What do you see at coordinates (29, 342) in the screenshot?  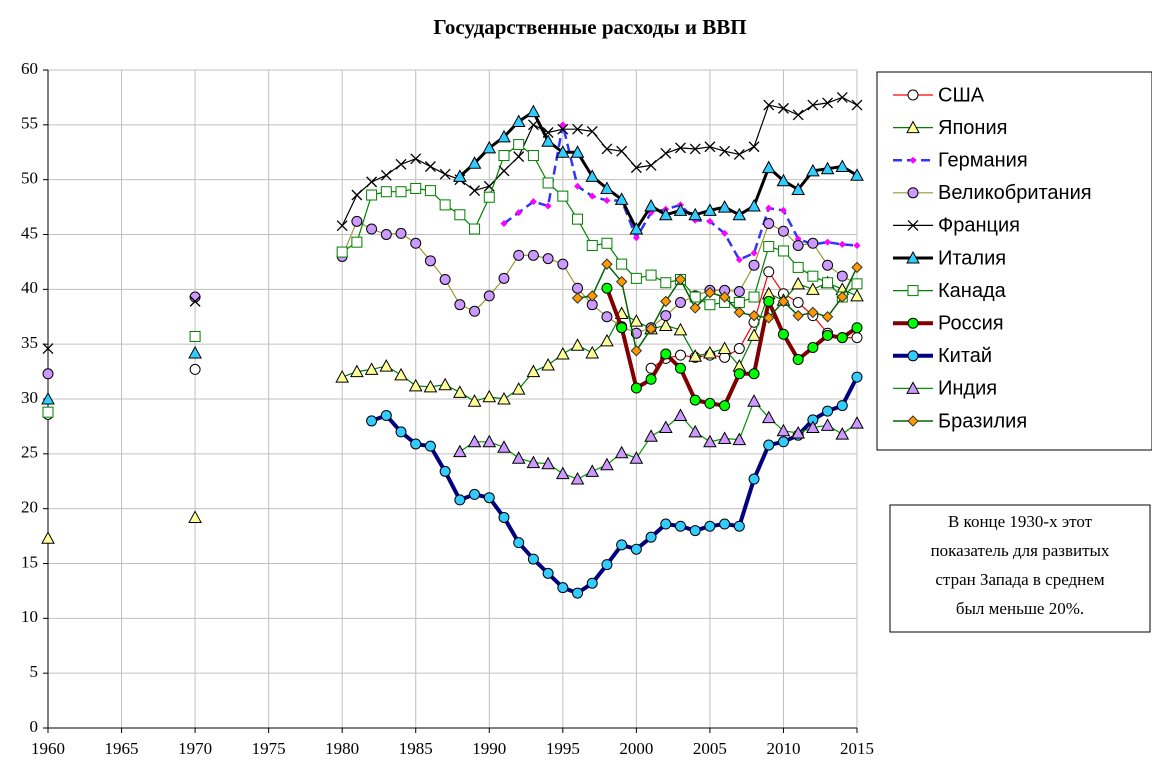 I see `y-tick-label: 35` at bounding box center [29, 342].